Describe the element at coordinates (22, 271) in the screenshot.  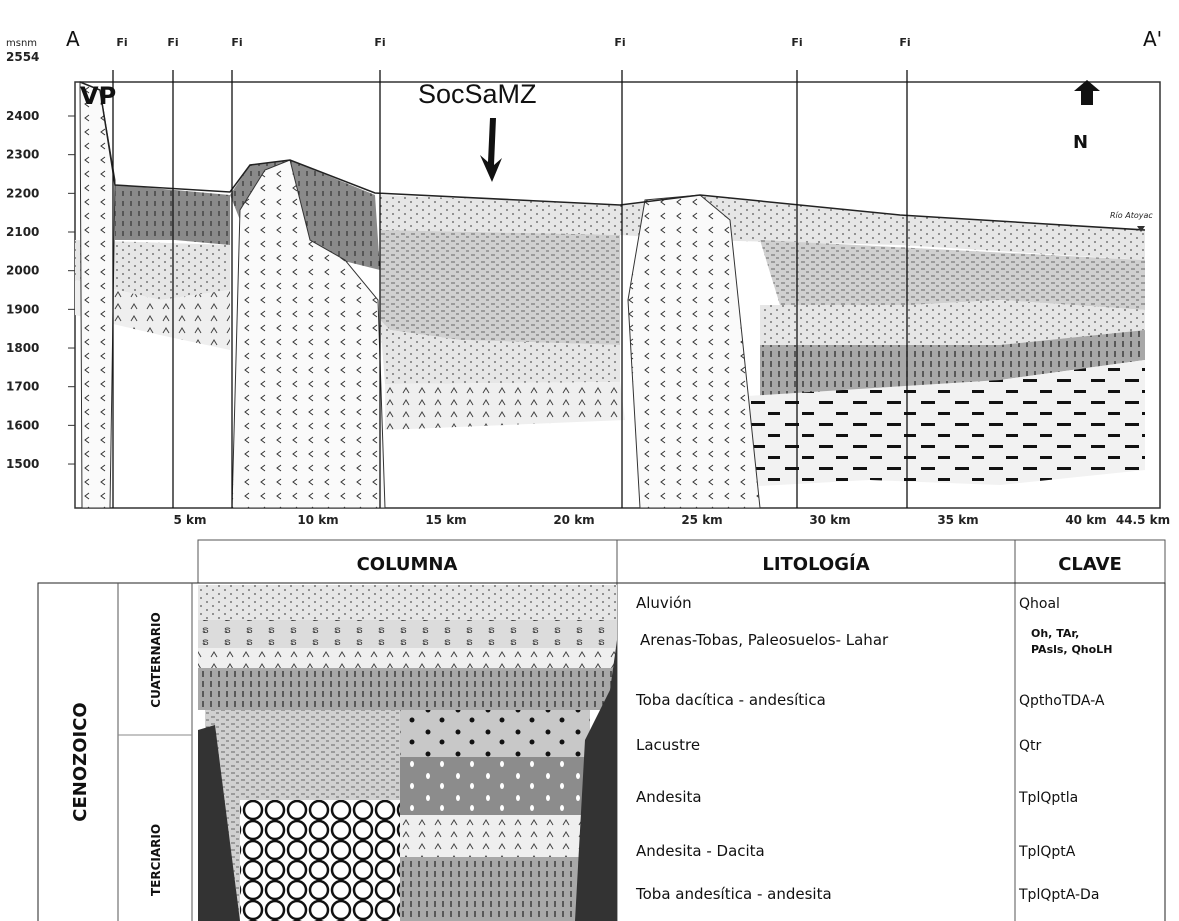
I see `y-tick-label: 2000` at that location.